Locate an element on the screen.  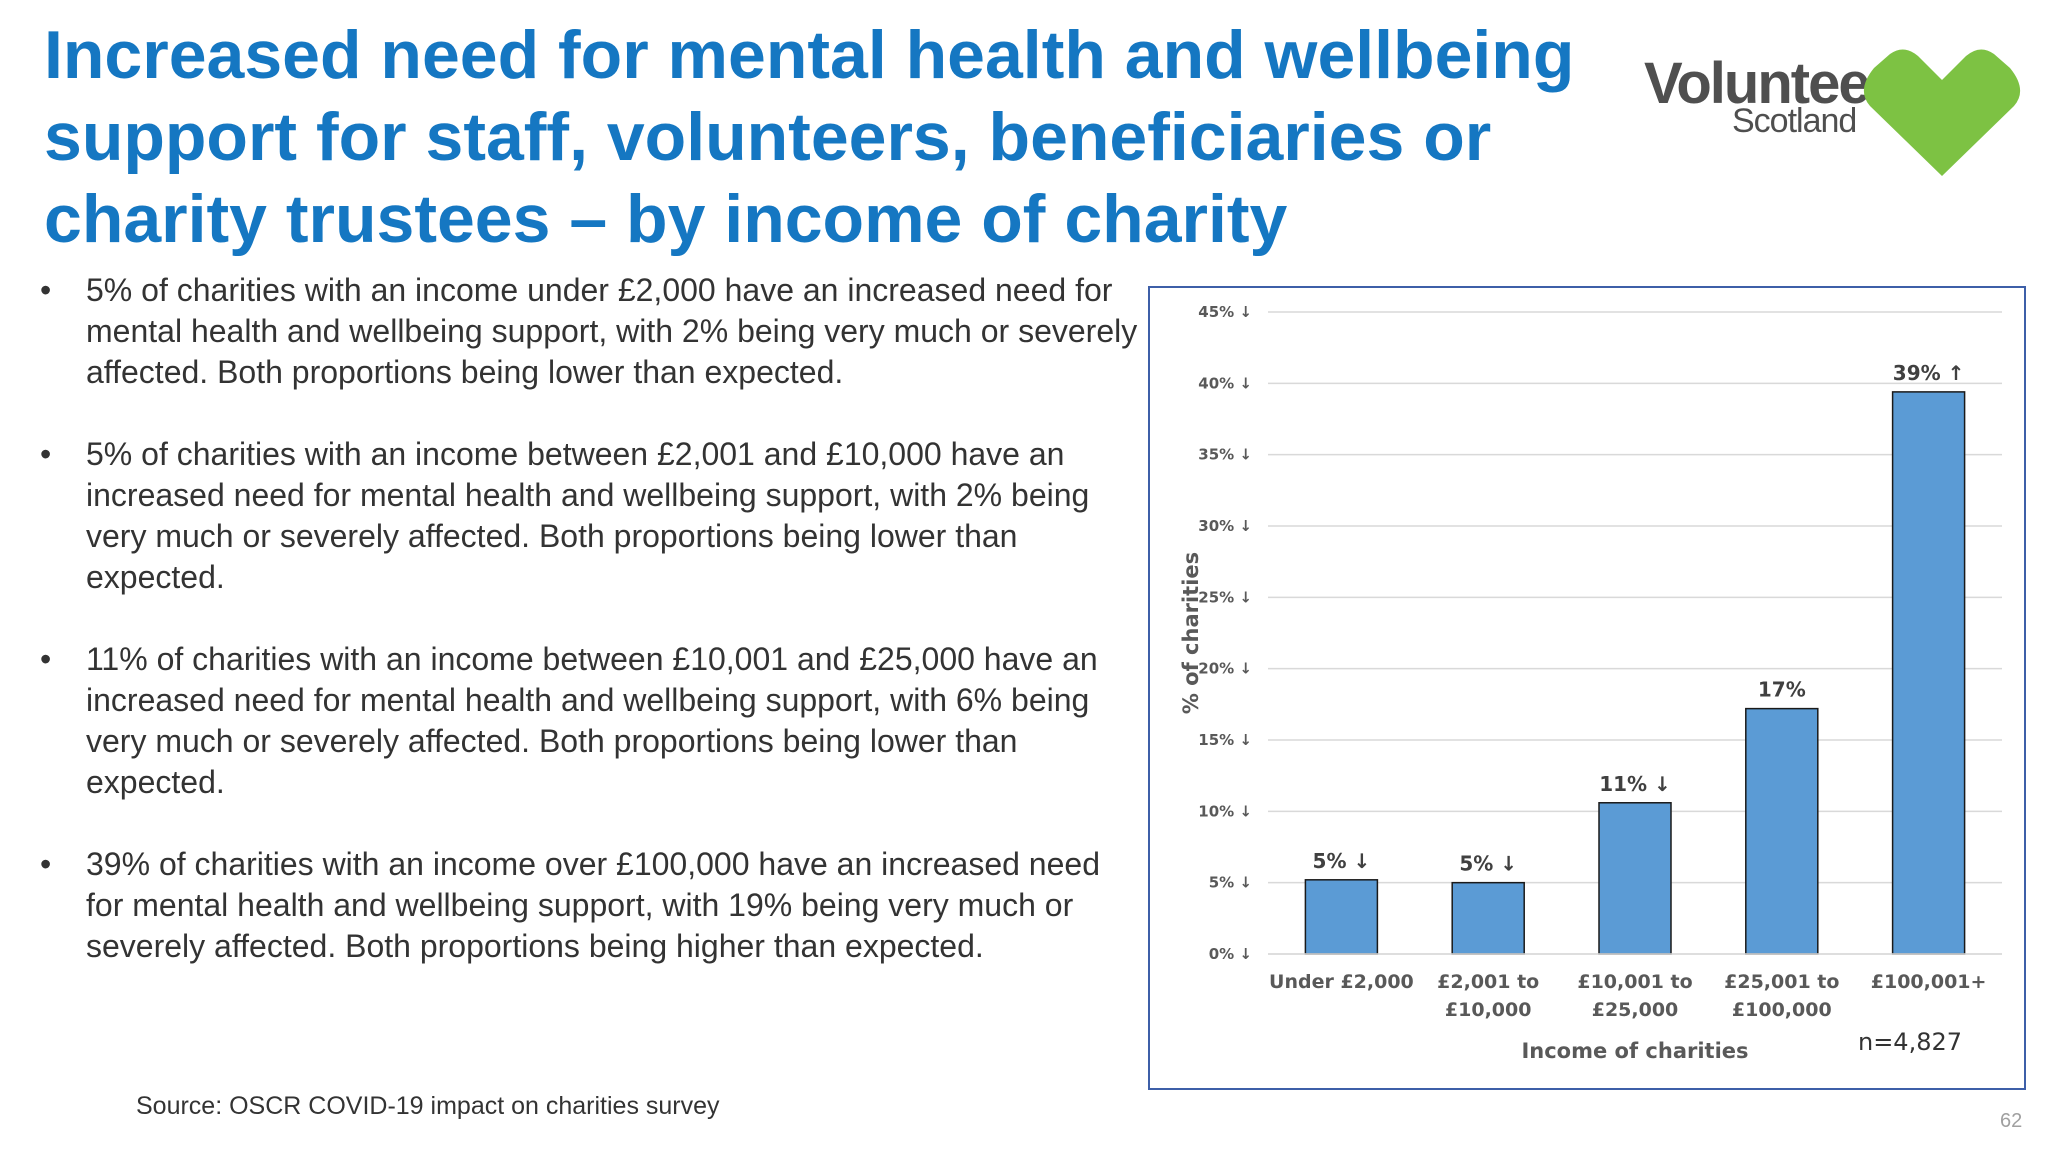
y-tick-label: 20% ↓ is located at coordinates (1225, 669).